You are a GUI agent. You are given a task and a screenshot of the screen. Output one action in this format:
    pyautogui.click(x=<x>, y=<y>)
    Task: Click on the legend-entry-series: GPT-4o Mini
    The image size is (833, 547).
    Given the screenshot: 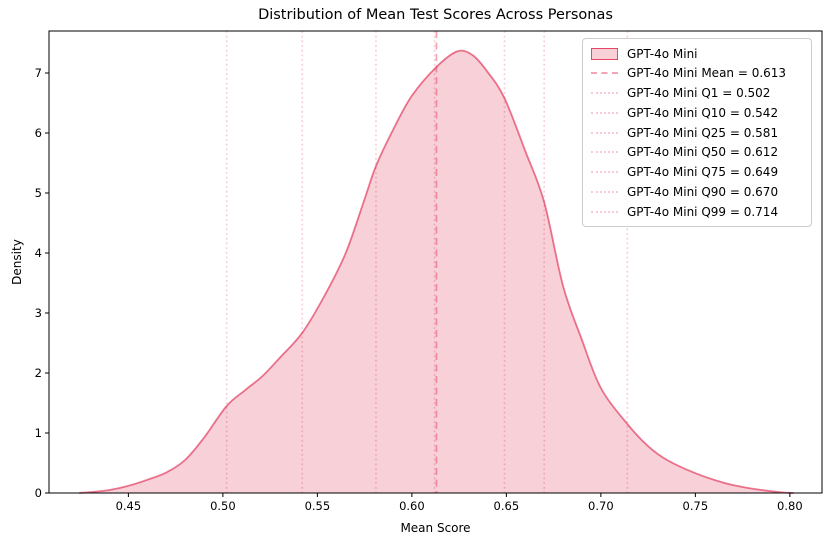 What is the action you would take?
    pyautogui.click(x=697, y=53)
    